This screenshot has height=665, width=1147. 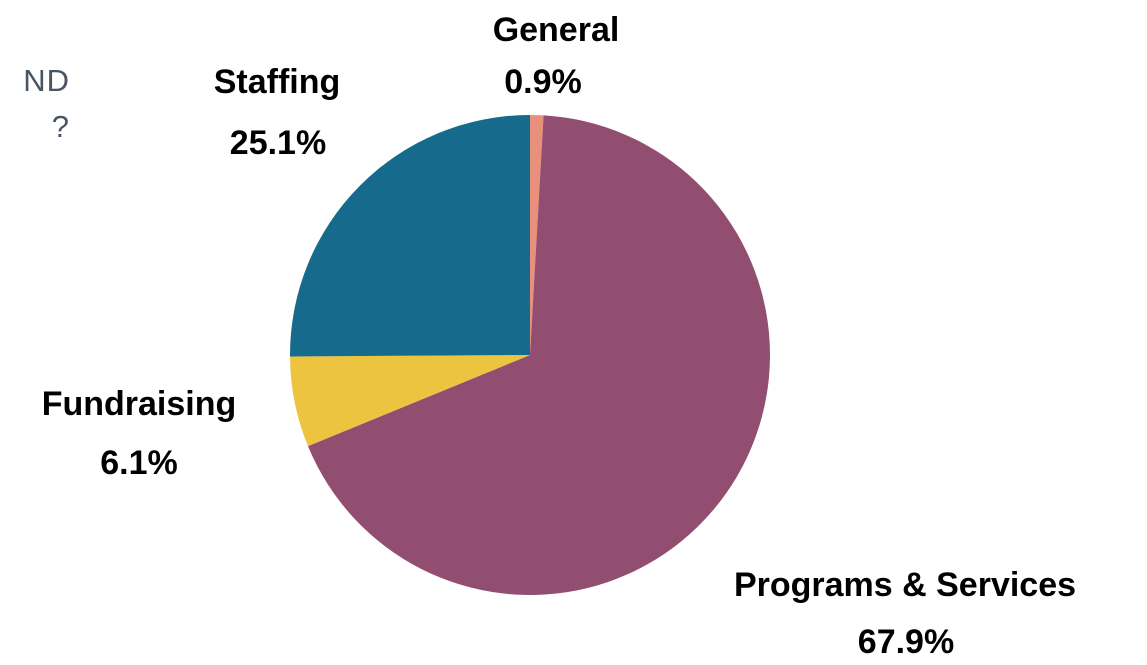 What do you see at coordinates (277, 82) in the screenshot?
I see `slice-label-staffing-name: Staffing` at bounding box center [277, 82].